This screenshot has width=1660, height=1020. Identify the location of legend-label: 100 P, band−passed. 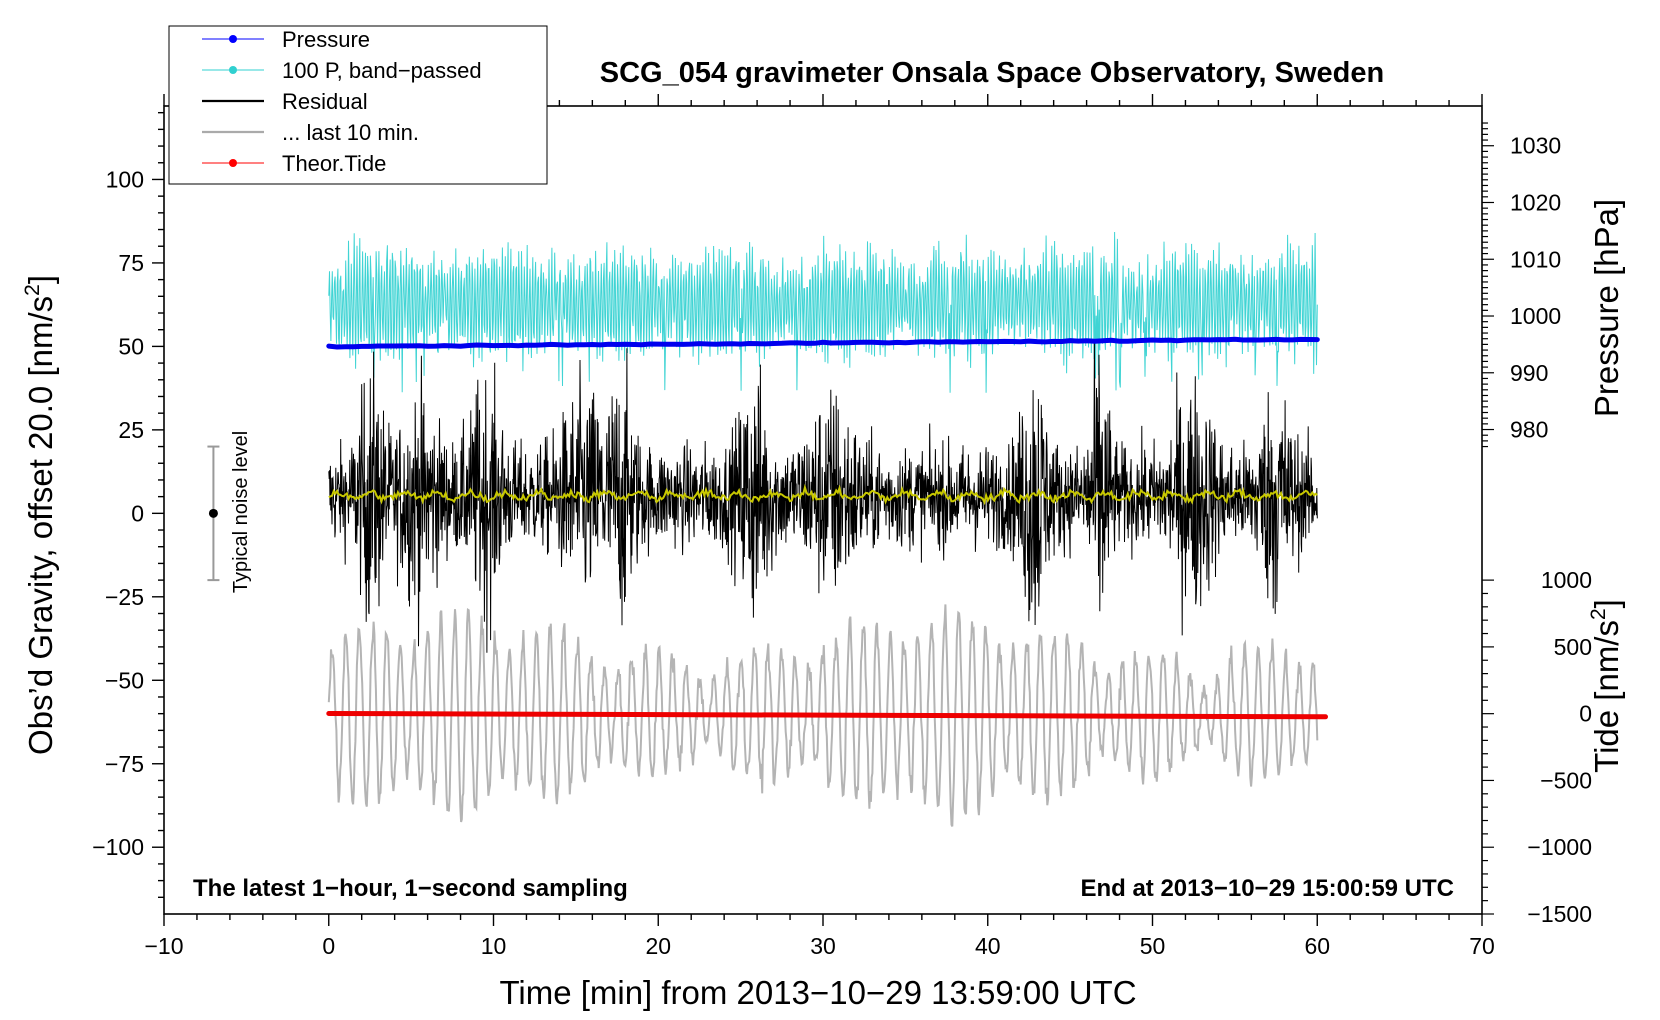
(382, 70).